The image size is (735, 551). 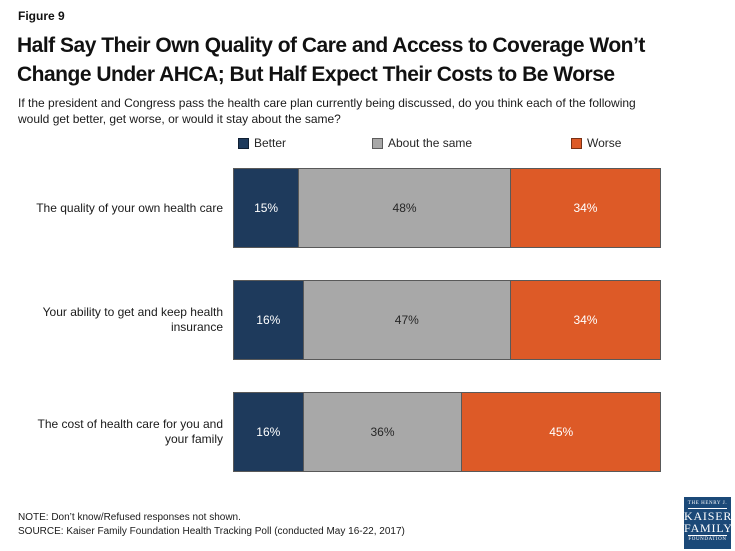 What do you see at coordinates (708, 528) in the screenshot?
I see `logo-family: FAMILY` at bounding box center [708, 528].